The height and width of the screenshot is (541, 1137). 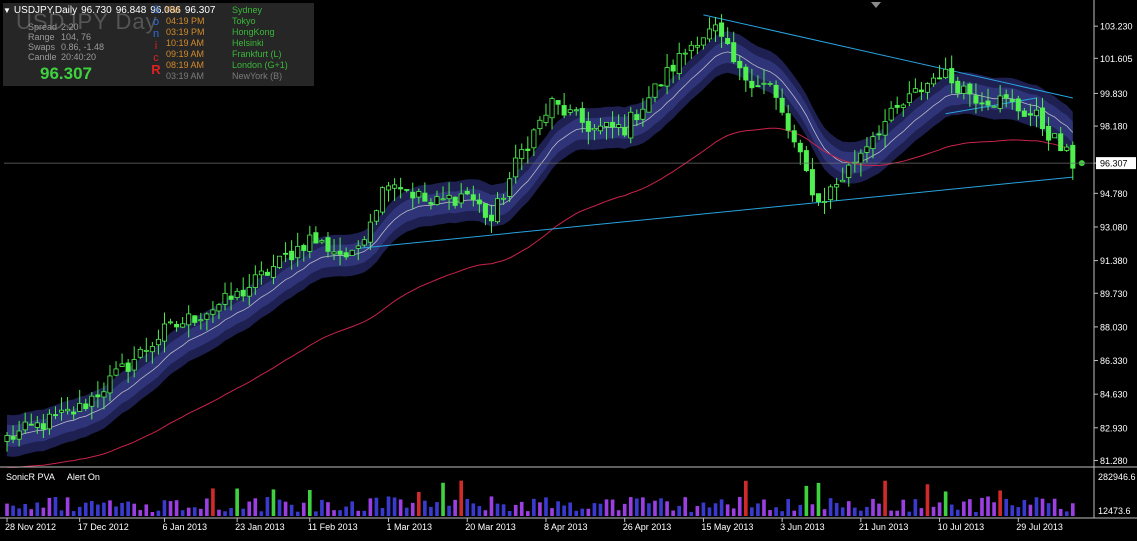 What do you see at coordinates (227, 65) in the screenshot?
I see `session-london: 08:19 AM London (G+1)` at bounding box center [227, 65].